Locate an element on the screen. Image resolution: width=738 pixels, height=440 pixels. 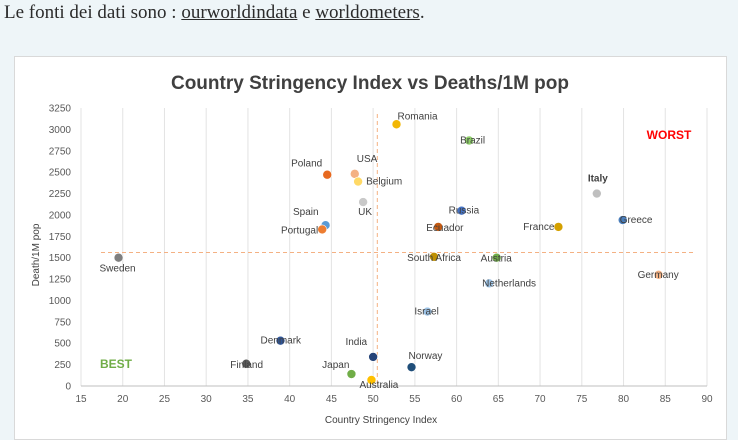
point-label-denmark: Denmark is located at coordinates (281, 341).